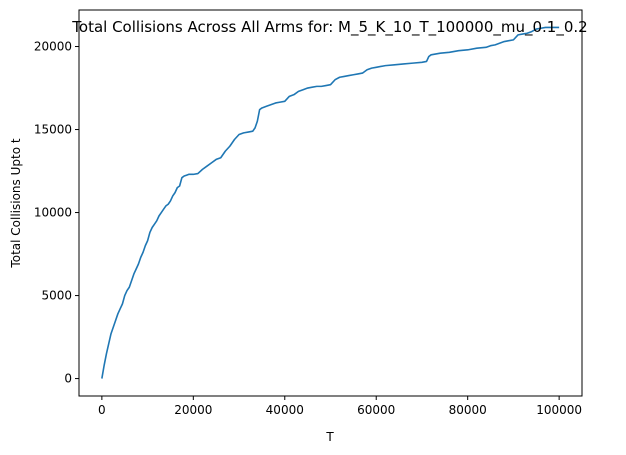 The height and width of the screenshot is (455, 626). Describe the element at coordinates (329, 437) in the screenshot. I see `x-axis-label: T` at that location.